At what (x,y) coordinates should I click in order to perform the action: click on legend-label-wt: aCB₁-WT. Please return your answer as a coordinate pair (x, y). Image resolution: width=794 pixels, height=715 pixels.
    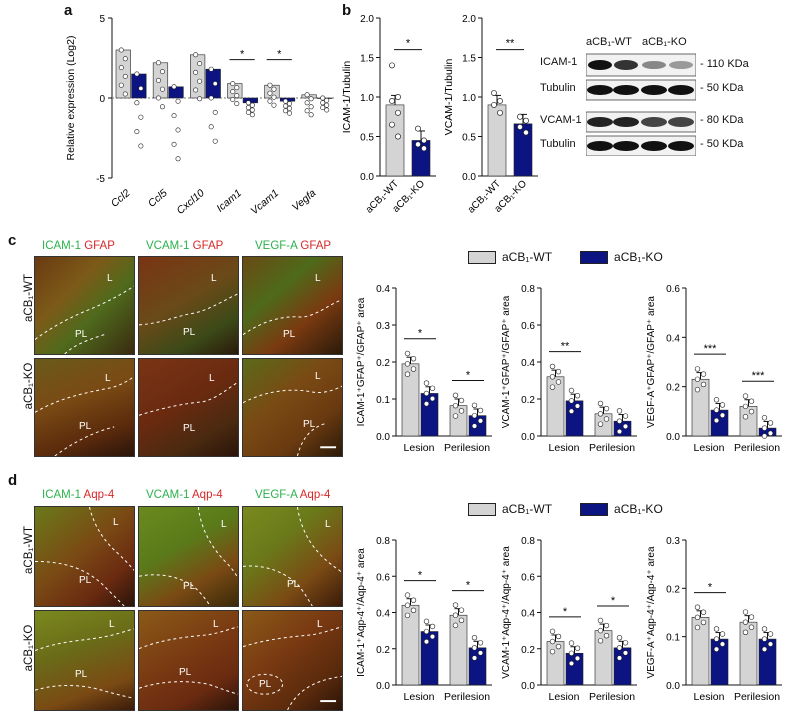
    Looking at the image, I should click on (527, 509).